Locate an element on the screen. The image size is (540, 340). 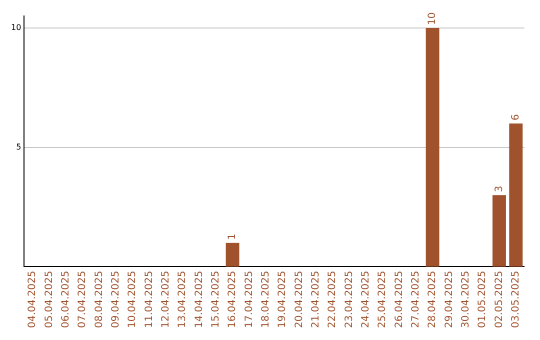
x-tick-label: 30.04.2025 is located at coordinates (466, 299).